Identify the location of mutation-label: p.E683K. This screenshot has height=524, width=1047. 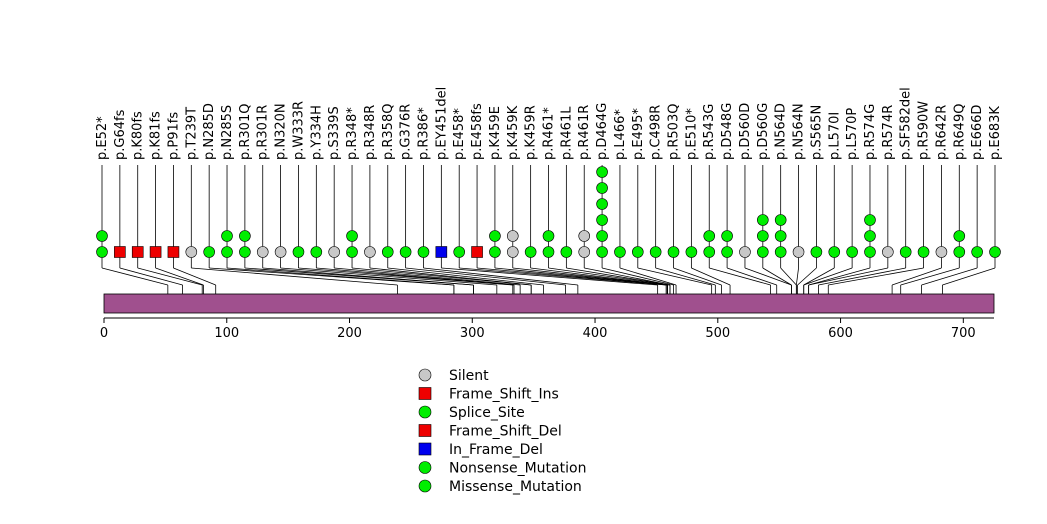
(995, 133).